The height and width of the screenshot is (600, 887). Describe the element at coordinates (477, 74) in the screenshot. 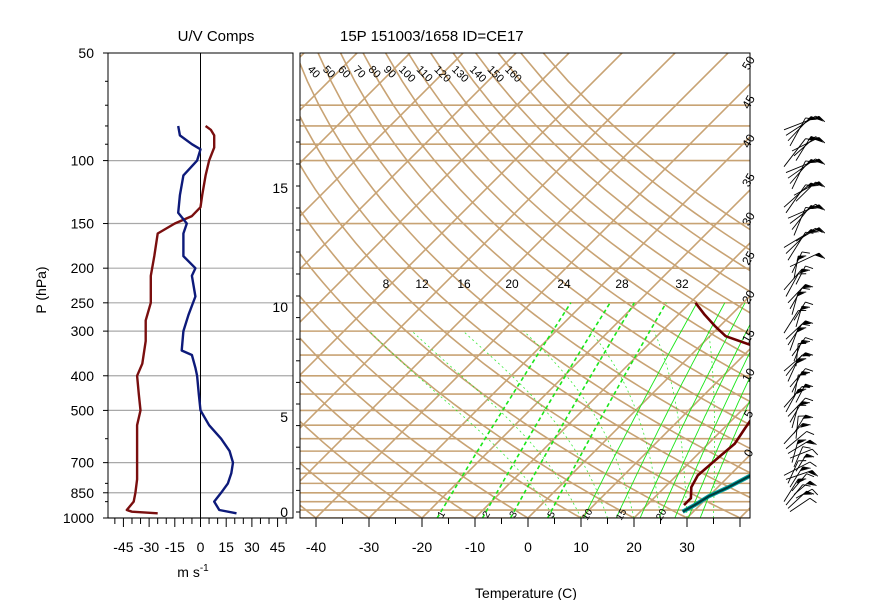

I see `theta-label: 140` at that location.